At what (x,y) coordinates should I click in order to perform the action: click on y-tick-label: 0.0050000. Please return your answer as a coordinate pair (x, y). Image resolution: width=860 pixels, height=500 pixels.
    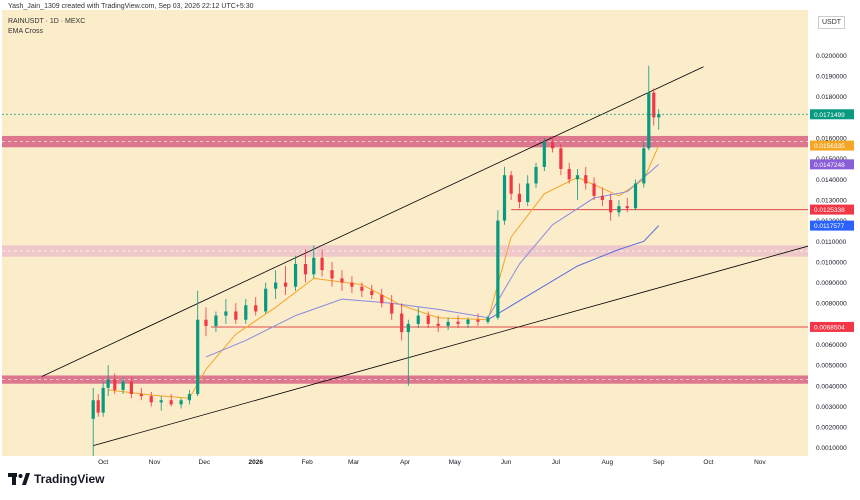
    Looking at the image, I should click on (831, 366).